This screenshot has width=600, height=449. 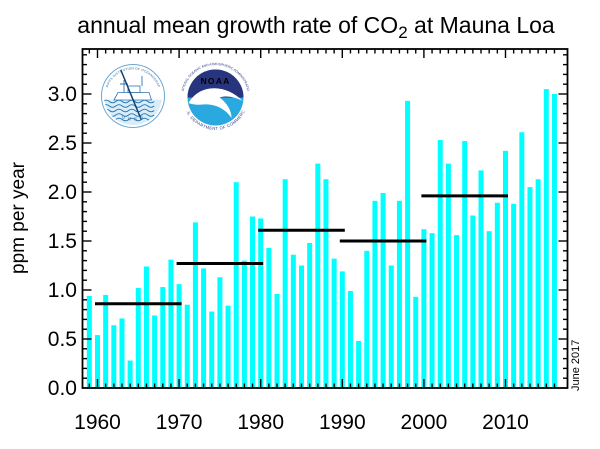 What do you see at coordinates (367, 319) in the screenshot?
I see `bar-1993` at bounding box center [367, 319].